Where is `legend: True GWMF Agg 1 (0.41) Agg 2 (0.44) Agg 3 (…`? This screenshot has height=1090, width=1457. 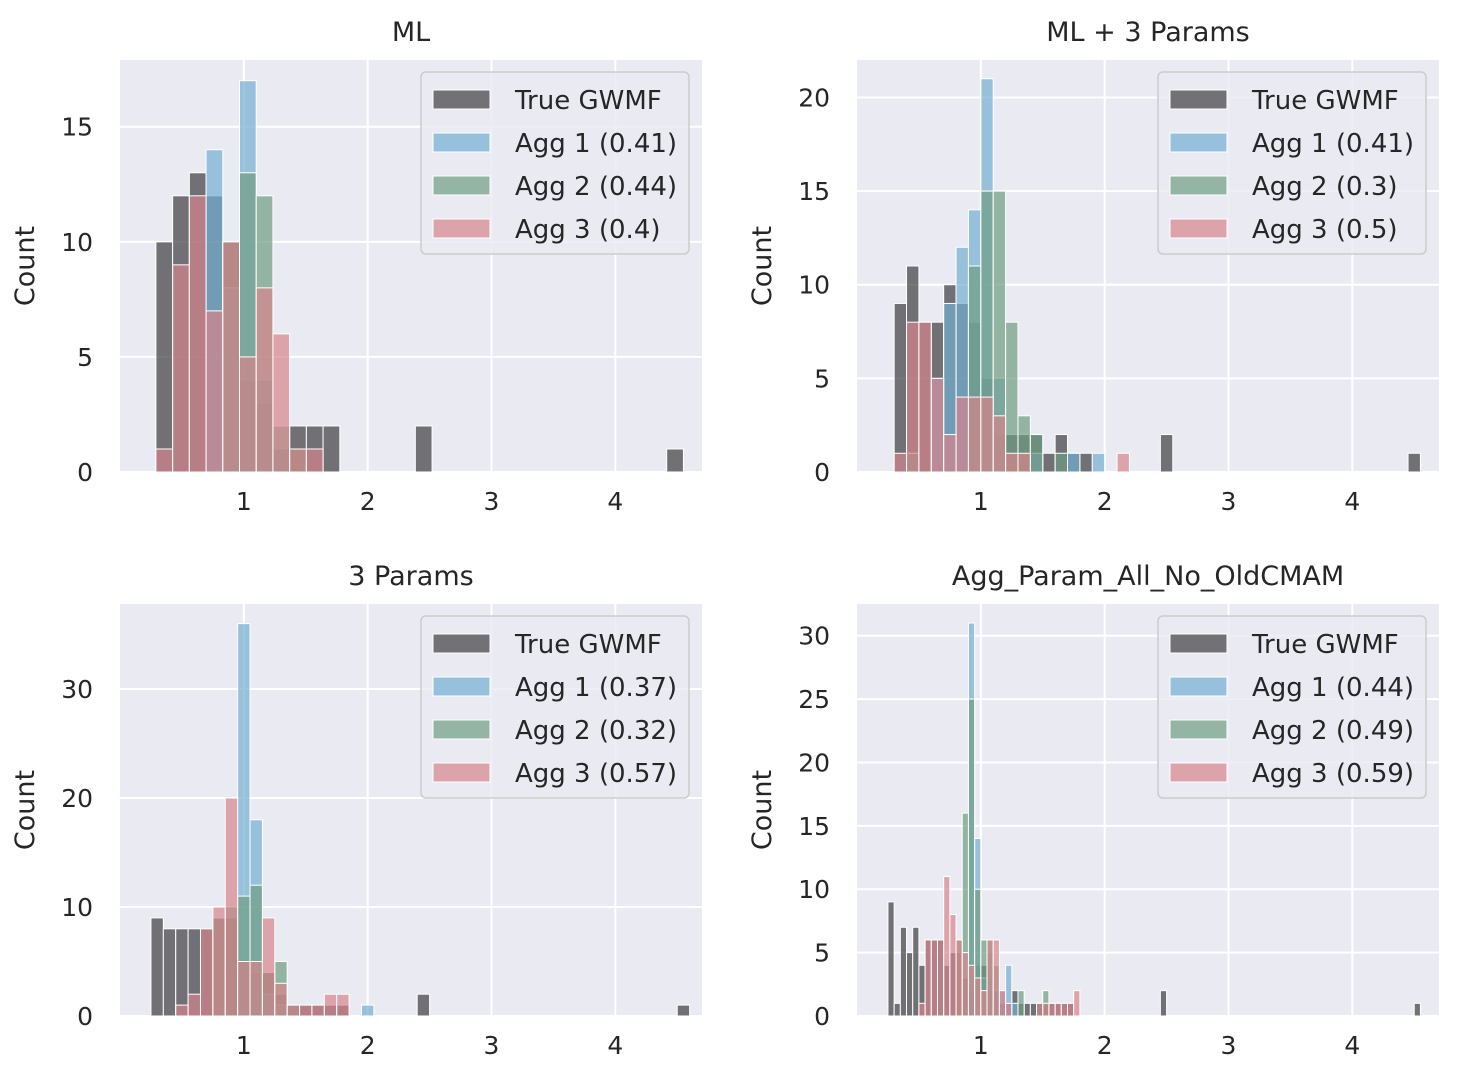
legend: True GWMF Agg 1 (0.41) Agg 2 (0.44) Agg 3 (… is located at coordinates (555, 163).